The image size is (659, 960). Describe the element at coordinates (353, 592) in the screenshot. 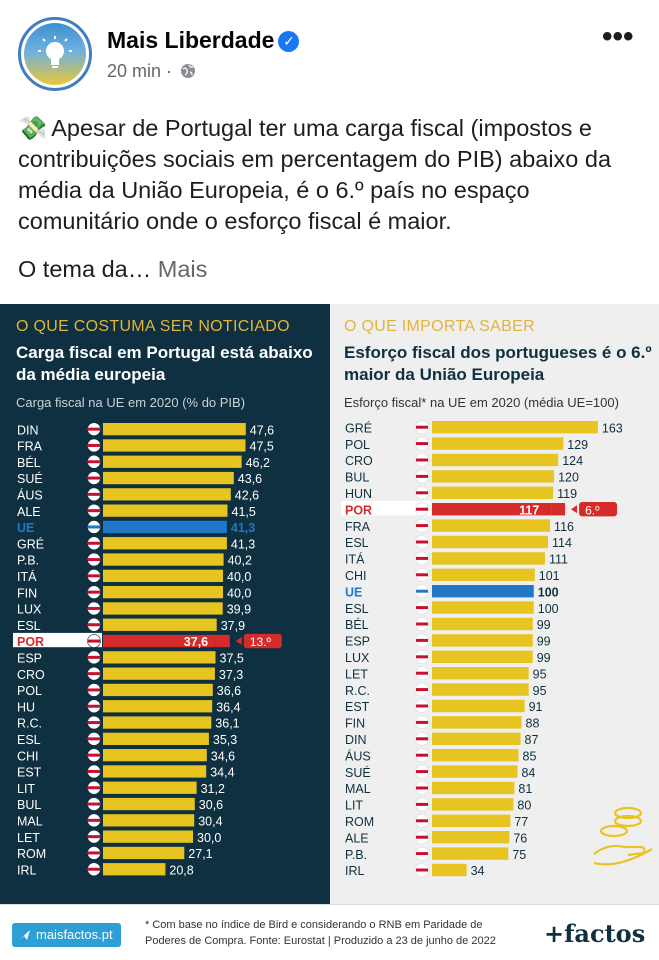

I see `country-label: UE` at that location.